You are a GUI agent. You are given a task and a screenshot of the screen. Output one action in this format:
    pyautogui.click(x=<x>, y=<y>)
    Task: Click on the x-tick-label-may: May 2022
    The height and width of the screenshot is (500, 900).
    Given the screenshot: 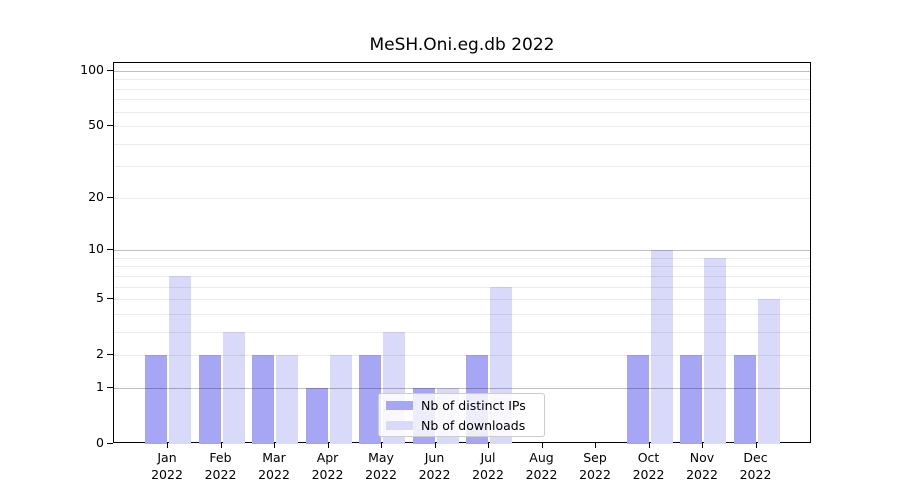 What is the action you would take?
    pyautogui.click(x=381, y=466)
    